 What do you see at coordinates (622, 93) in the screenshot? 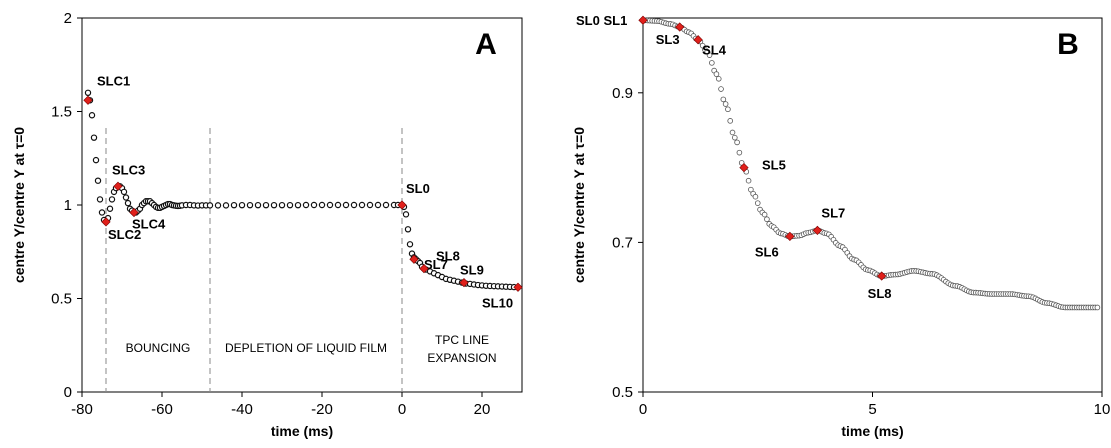
I see `y-tick-label: 0.9` at bounding box center [622, 93].